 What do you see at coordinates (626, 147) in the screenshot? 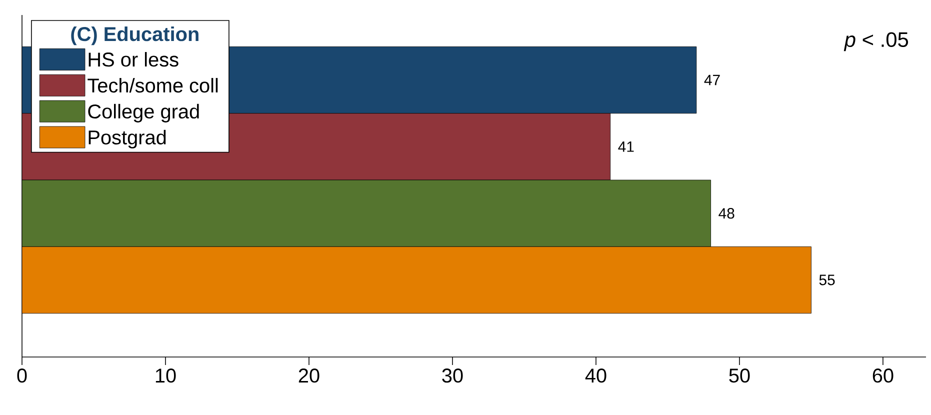
I see `data-label: 41` at bounding box center [626, 147].